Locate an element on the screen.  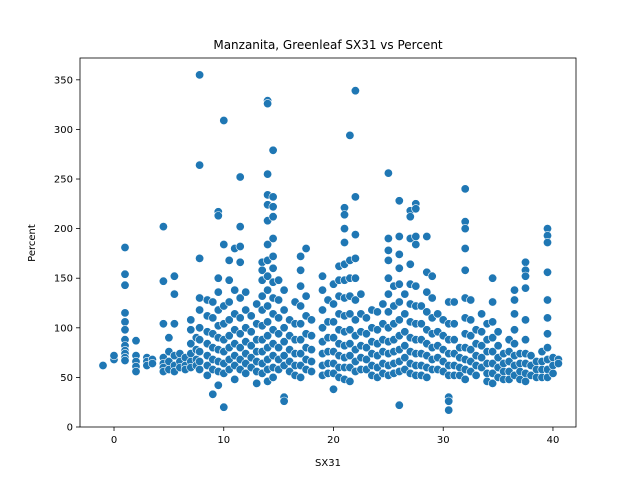
y-tick-label: 150 is located at coordinates (63, 279).